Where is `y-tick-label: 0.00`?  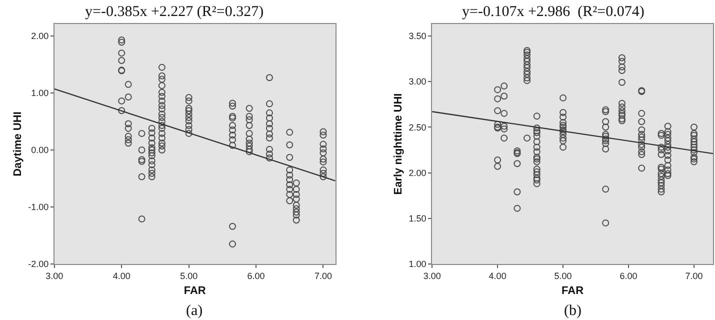
y-tick-label: 0.00 is located at coordinates (40, 150).